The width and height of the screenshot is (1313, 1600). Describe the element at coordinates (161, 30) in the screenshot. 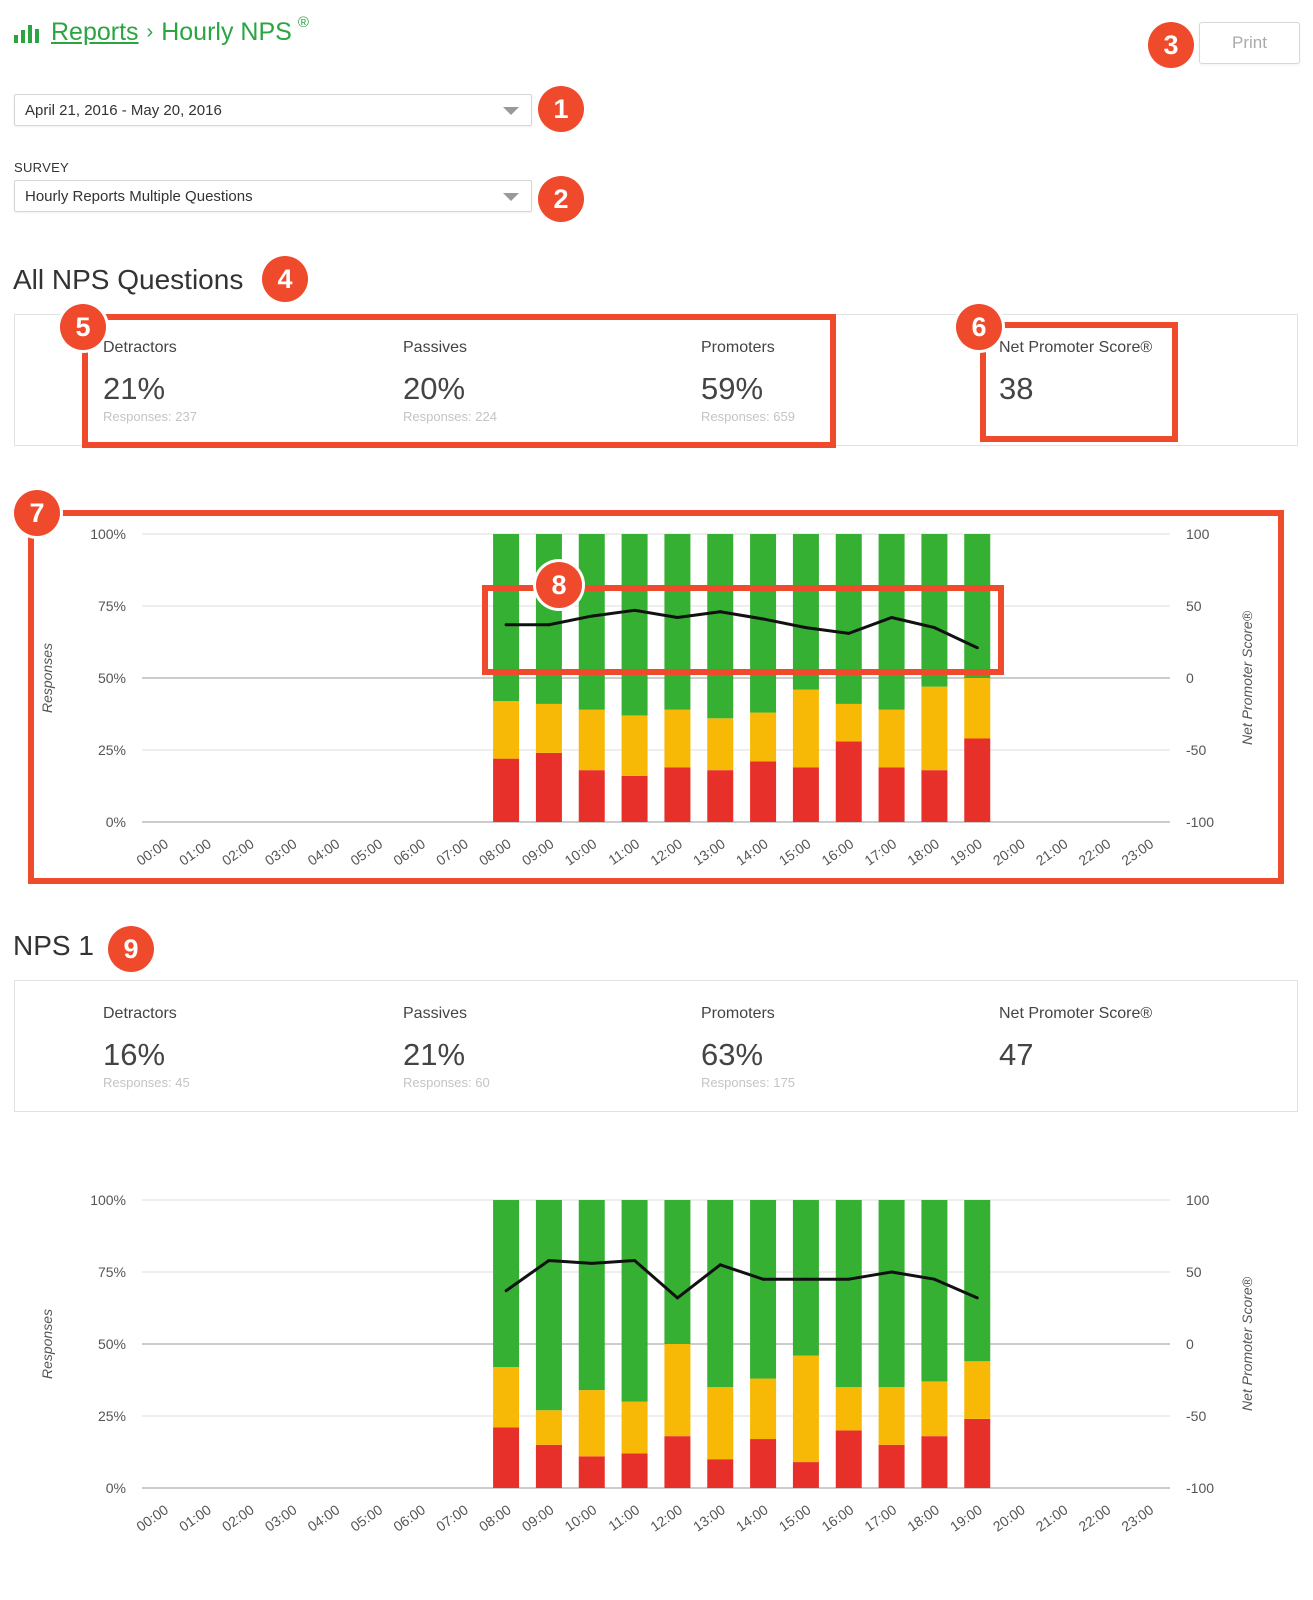

I see `breadcrumb: Reports › Hourly NPS ®` at that location.